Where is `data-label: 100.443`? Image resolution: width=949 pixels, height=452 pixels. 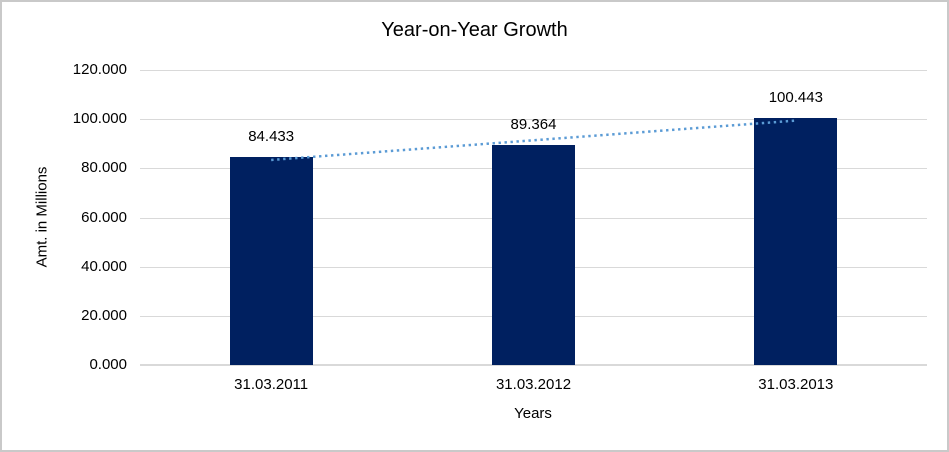 data-label: 100.443 is located at coordinates (795, 98).